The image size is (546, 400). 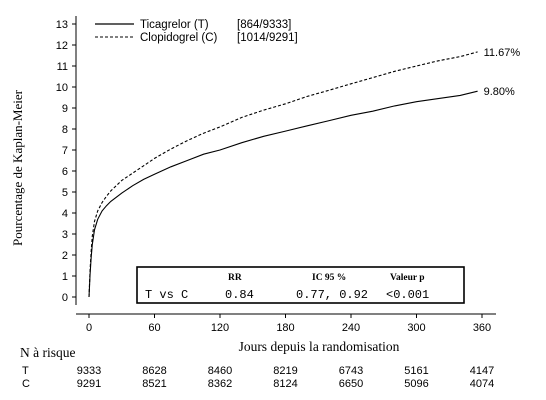 What do you see at coordinates (62, 88) in the screenshot?
I see `y-tick-label: 10` at bounding box center [62, 88].